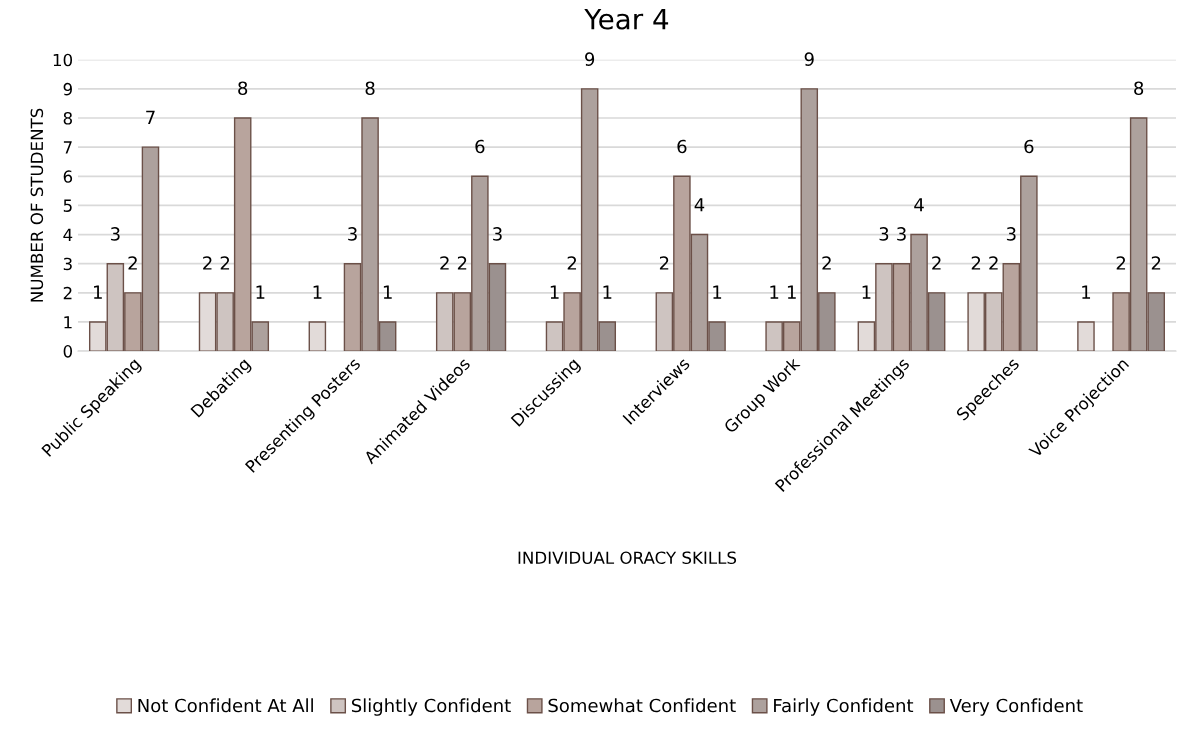 This screenshot has width=1200, height=747. I want to click on legend-label: Slightly Confident, so click(431, 707).